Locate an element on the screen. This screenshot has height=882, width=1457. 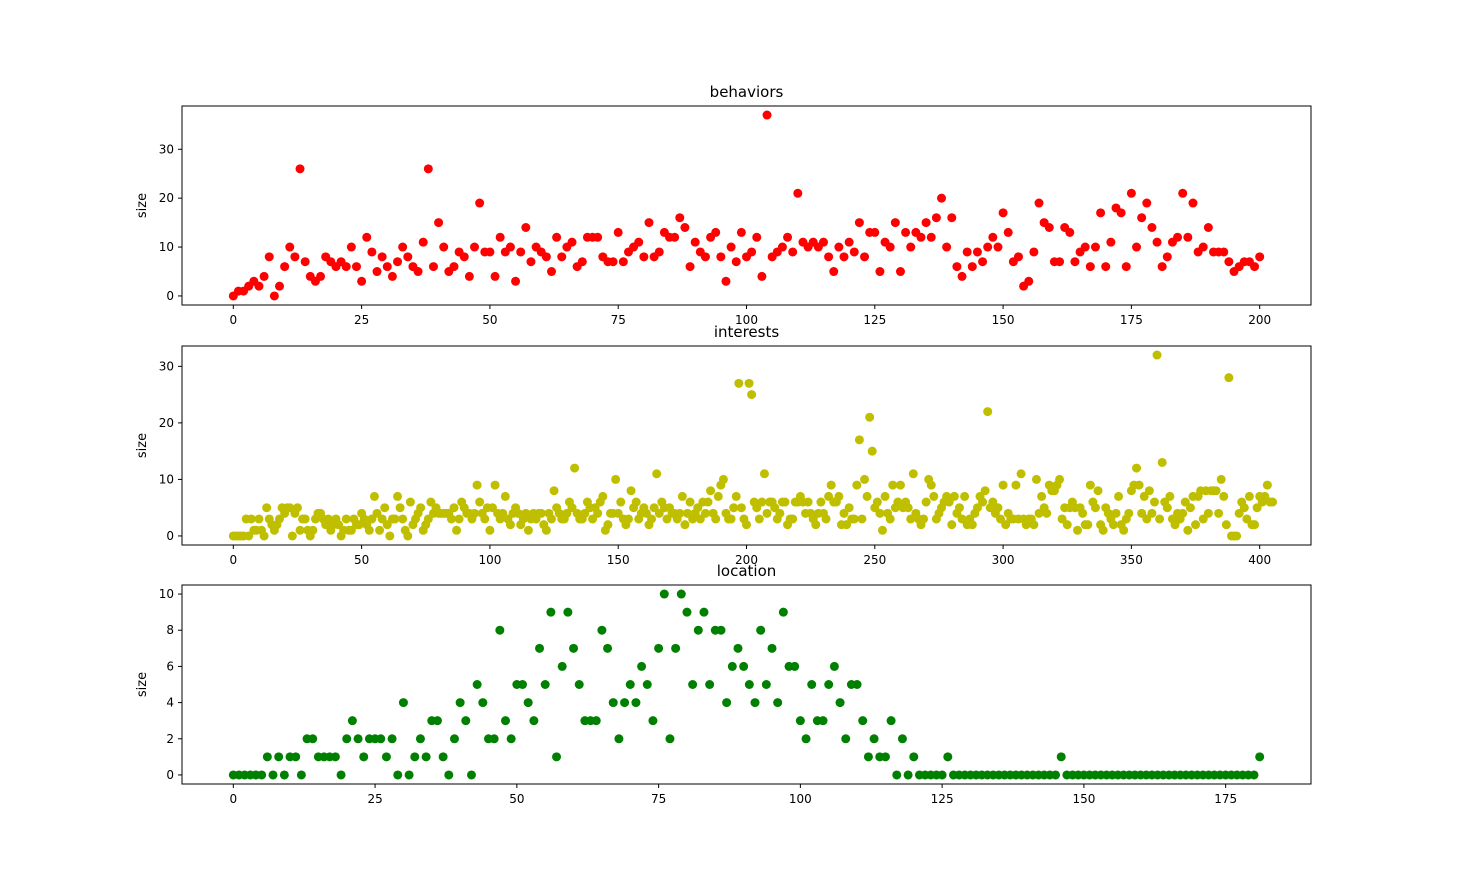
chart-title-interests: interests is located at coordinates (747, 332).